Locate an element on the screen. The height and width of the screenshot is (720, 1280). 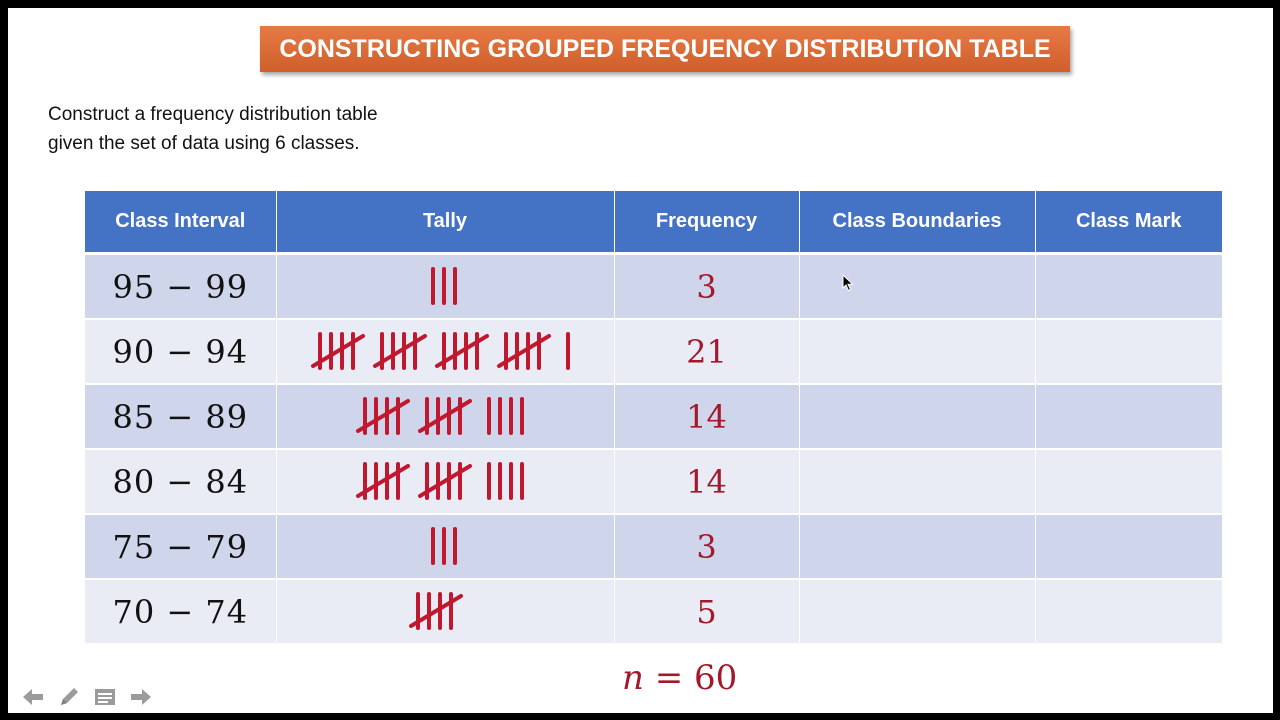
class-interval-cell: 75 − 79 is located at coordinates (181, 547).